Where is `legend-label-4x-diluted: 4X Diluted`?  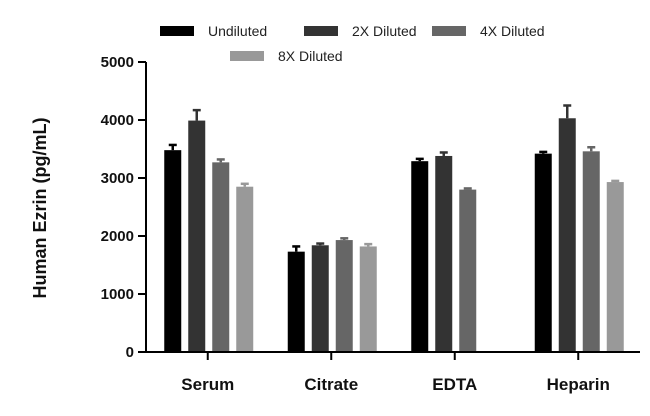
legend-label-4x-diluted: 4X Diluted is located at coordinates (512, 31).